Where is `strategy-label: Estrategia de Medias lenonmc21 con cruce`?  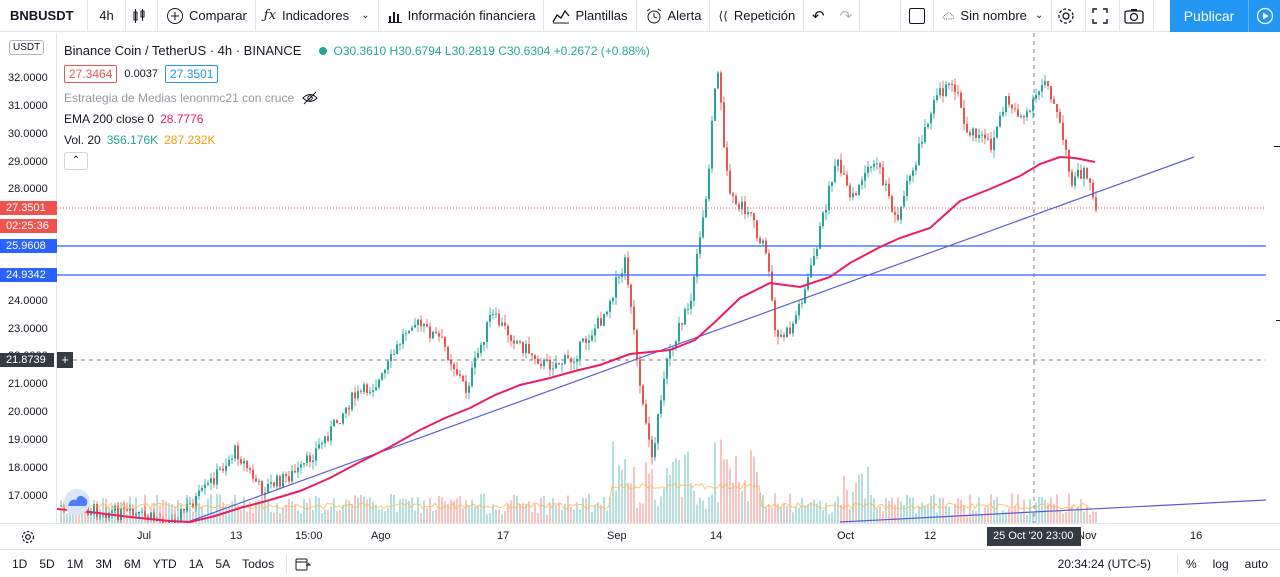 strategy-label: Estrategia de Medias lenonmc21 con cruce is located at coordinates (179, 97).